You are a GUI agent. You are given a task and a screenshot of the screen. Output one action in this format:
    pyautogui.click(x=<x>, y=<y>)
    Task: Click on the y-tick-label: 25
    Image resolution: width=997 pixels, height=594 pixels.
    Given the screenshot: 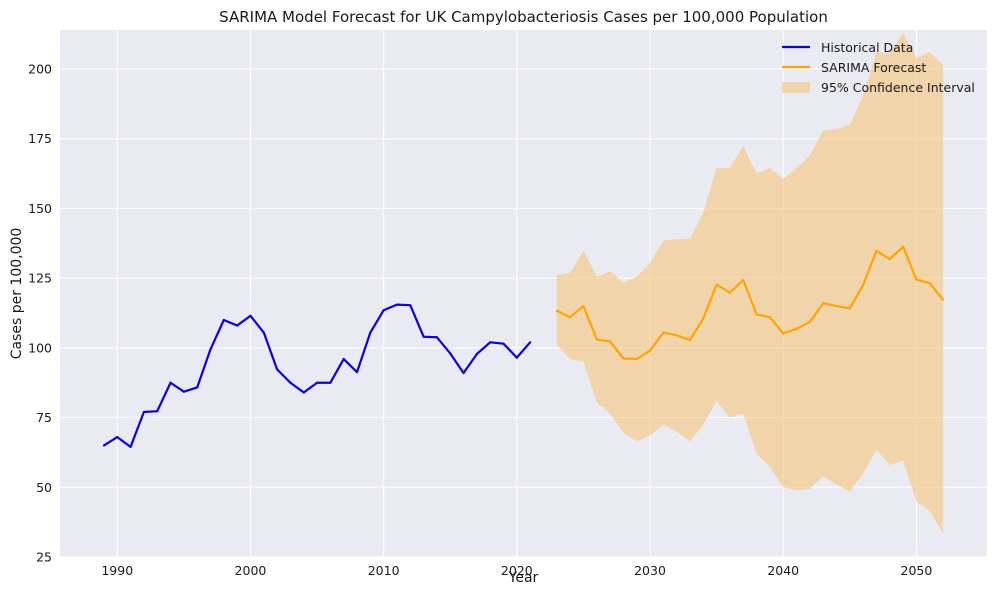 What is the action you would take?
    pyautogui.click(x=44, y=557)
    